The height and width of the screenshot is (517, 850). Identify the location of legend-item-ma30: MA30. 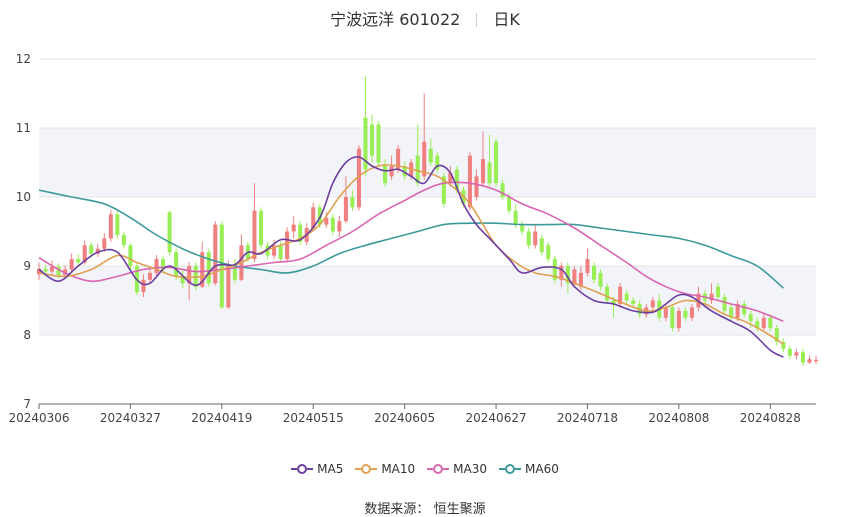
(457, 469).